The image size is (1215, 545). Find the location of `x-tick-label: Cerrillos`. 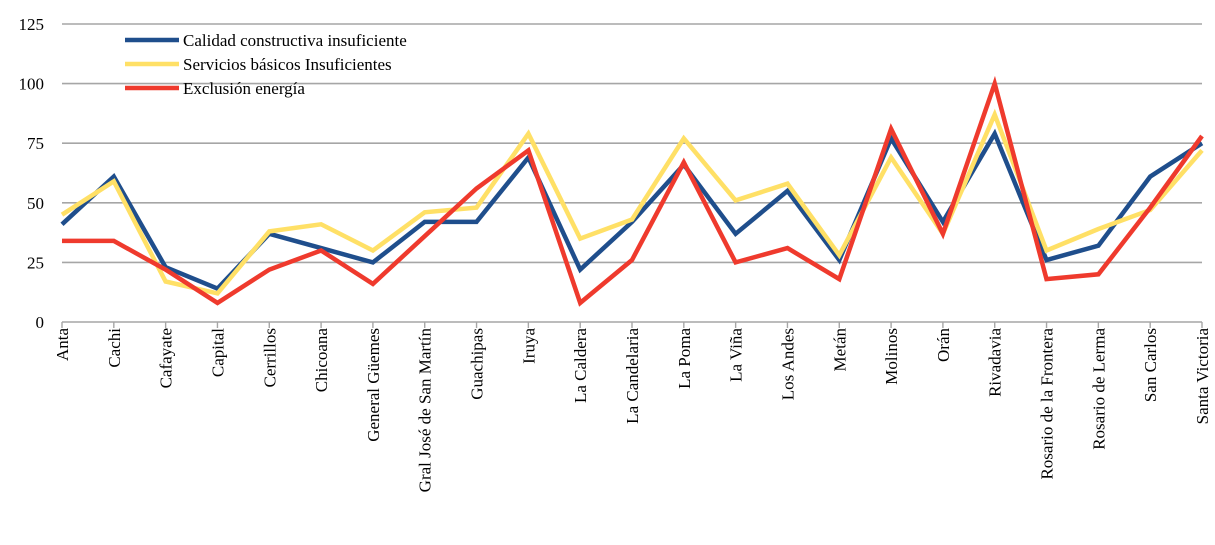

x-tick-label: Cerrillos is located at coordinates (269, 358).